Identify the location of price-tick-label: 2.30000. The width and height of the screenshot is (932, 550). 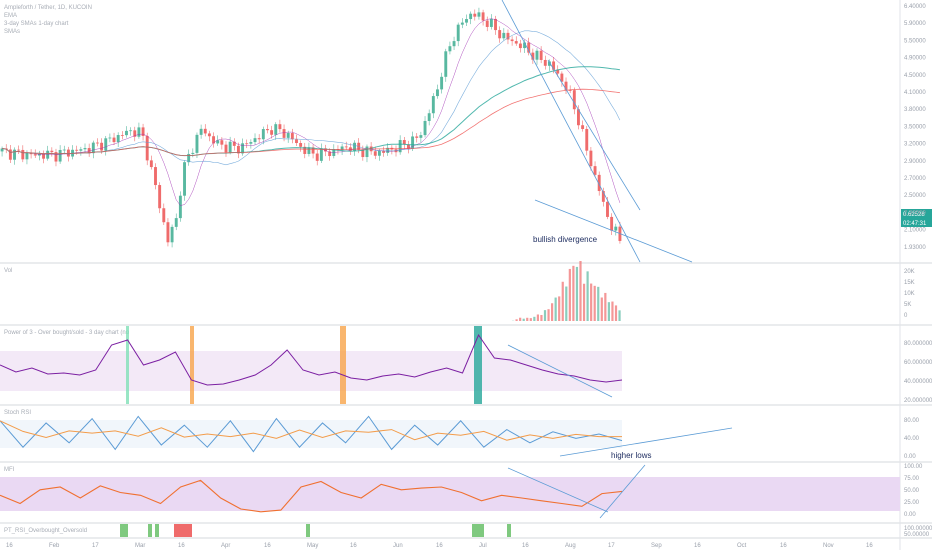
(915, 213).